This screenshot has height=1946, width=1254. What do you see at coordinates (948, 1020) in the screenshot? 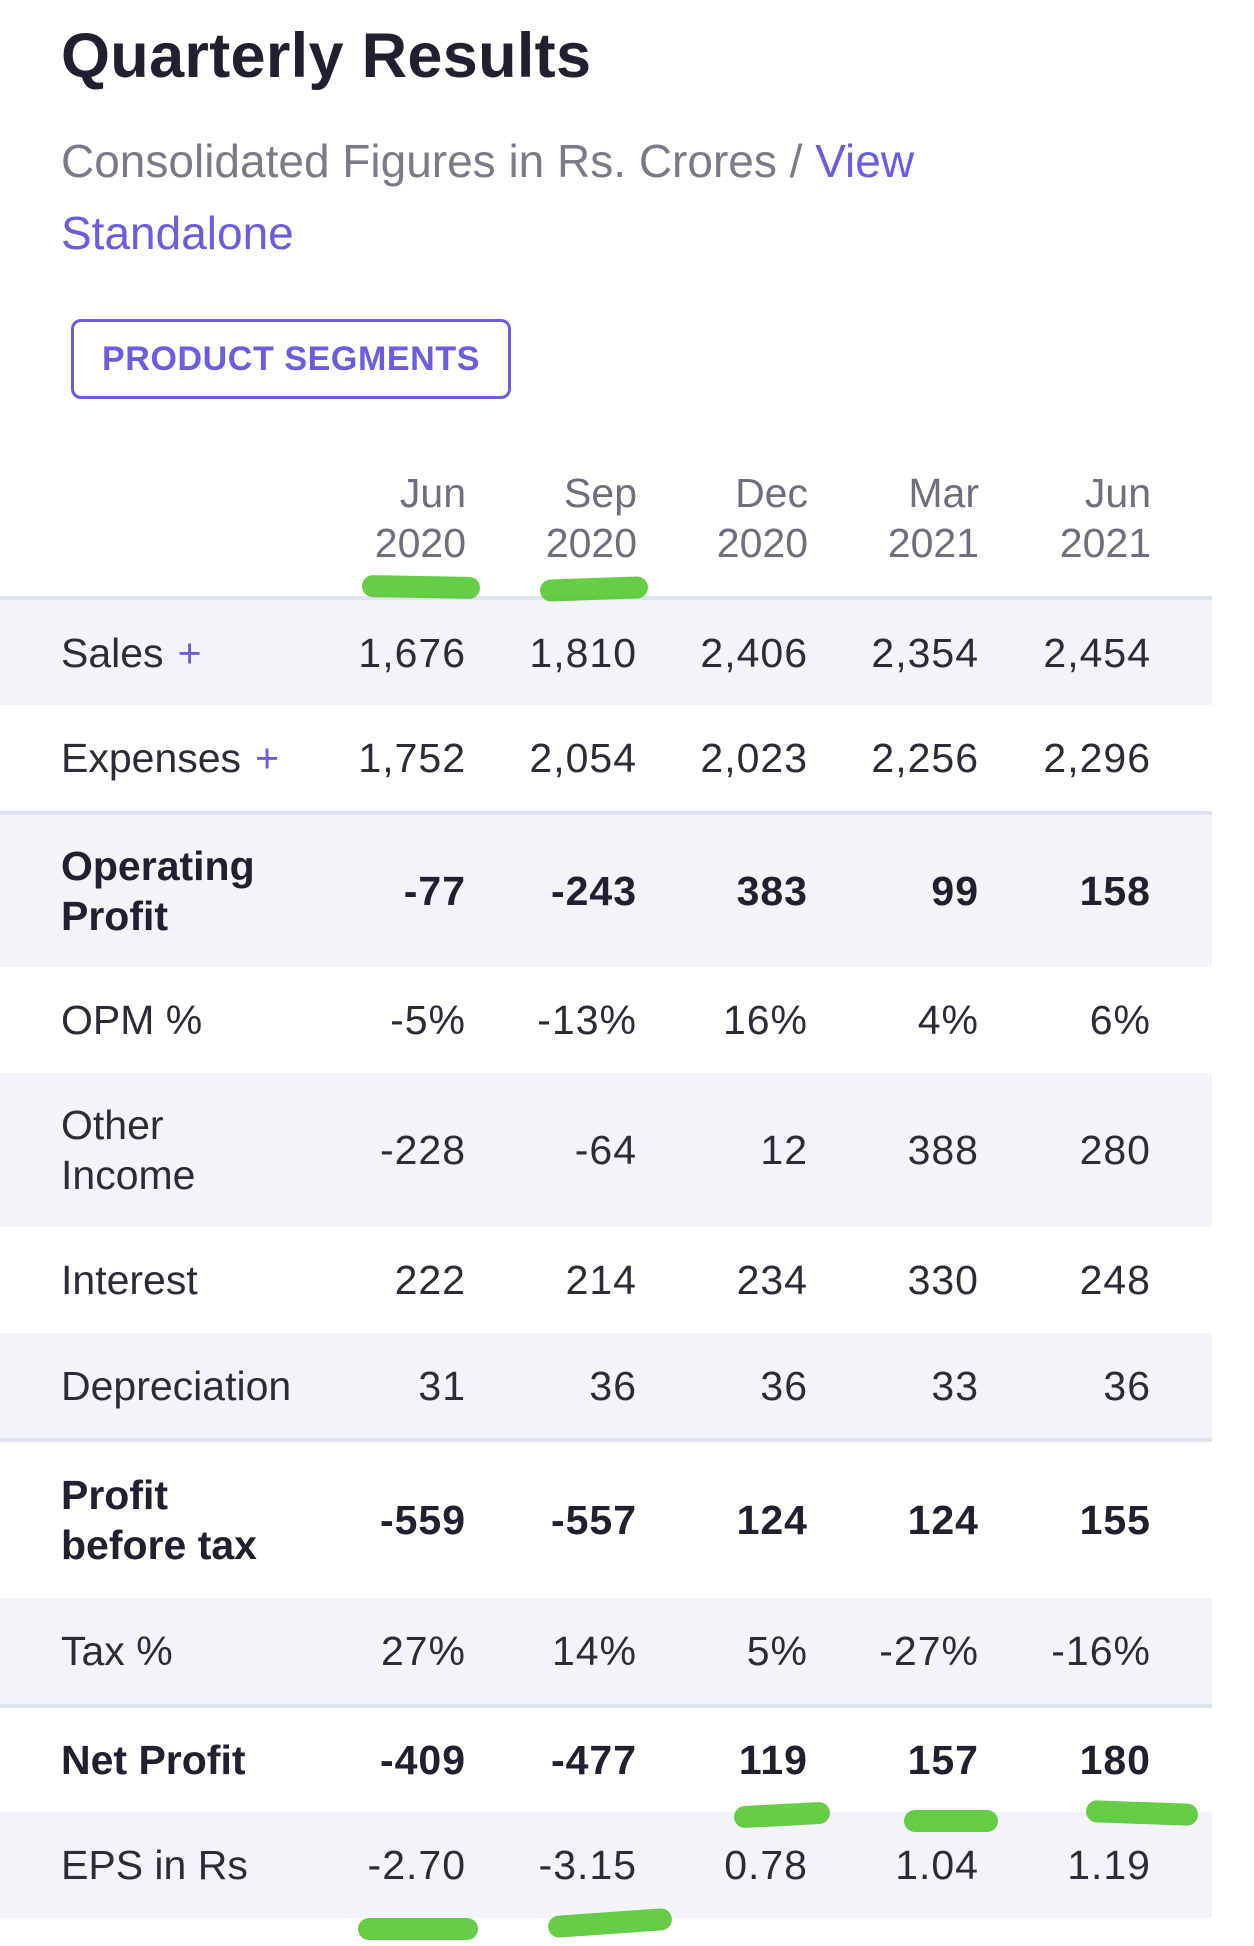
I see `table-cell: 4%` at bounding box center [948, 1020].